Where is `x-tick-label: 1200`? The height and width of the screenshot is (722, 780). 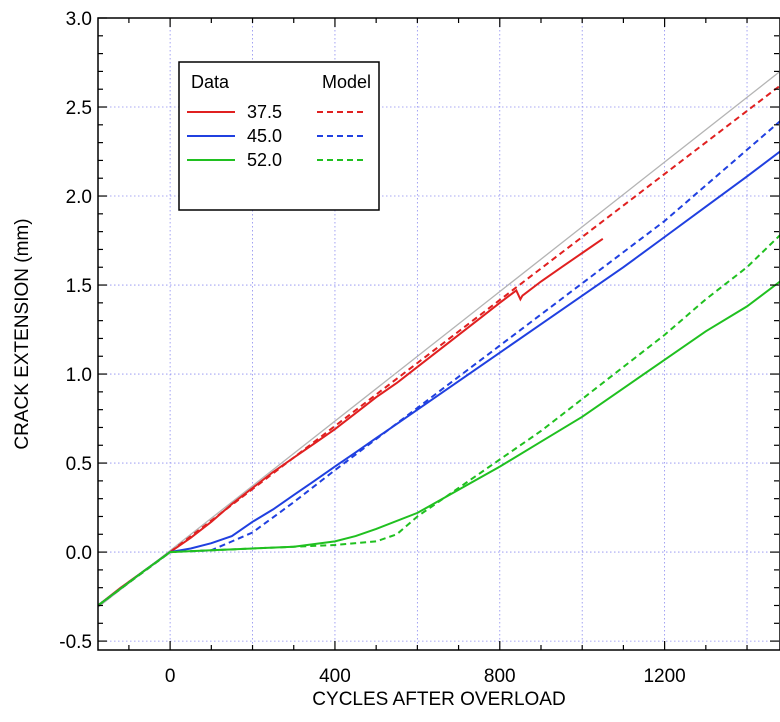
x-tick-label: 1200 is located at coordinates (664, 676).